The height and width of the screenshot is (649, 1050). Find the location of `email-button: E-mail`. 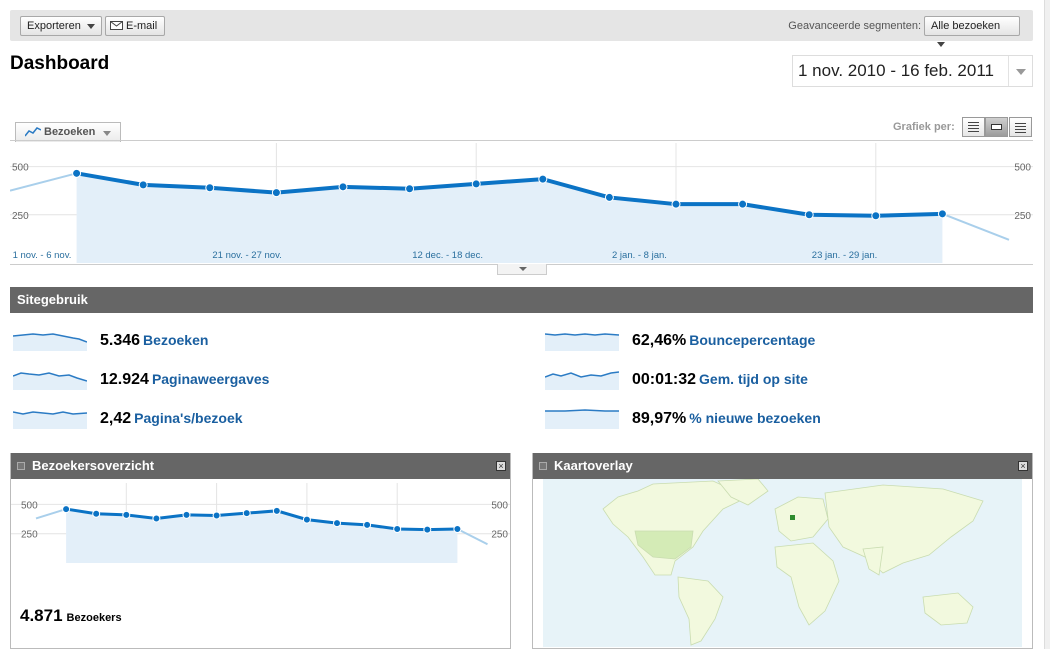

email-button: E-mail is located at coordinates (135, 26).